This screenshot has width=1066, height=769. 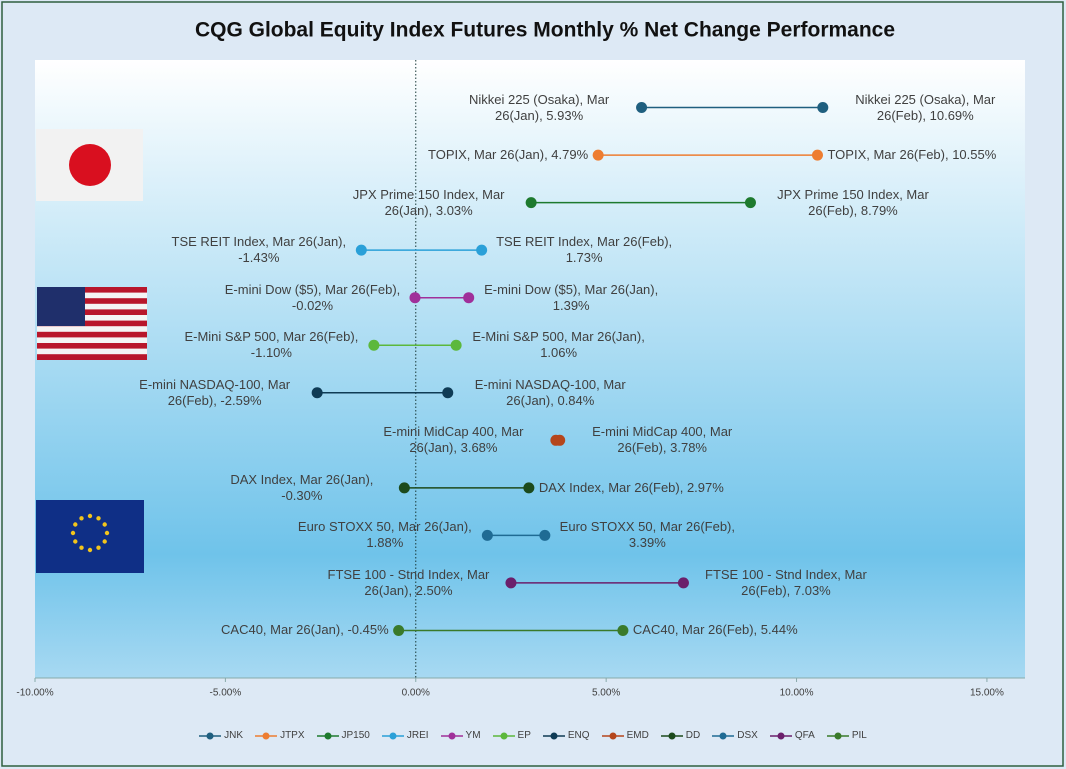 What do you see at coordinates (853, 202) in the screenshot?
I see `data-label: JPX Prime 150 Index, Mar 26(Feb), 8.79%` at bounding box center [853, 202].